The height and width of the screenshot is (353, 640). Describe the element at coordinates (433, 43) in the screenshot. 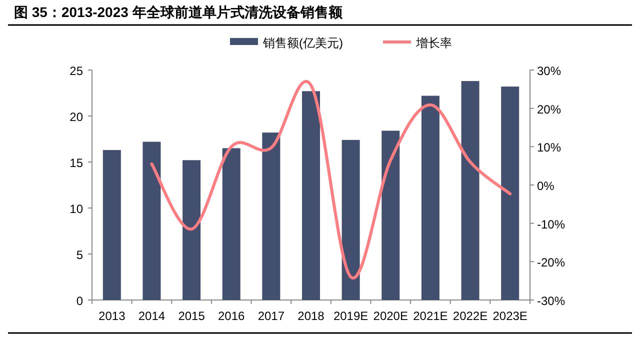

I see `legend-label: 增长率` at that location.